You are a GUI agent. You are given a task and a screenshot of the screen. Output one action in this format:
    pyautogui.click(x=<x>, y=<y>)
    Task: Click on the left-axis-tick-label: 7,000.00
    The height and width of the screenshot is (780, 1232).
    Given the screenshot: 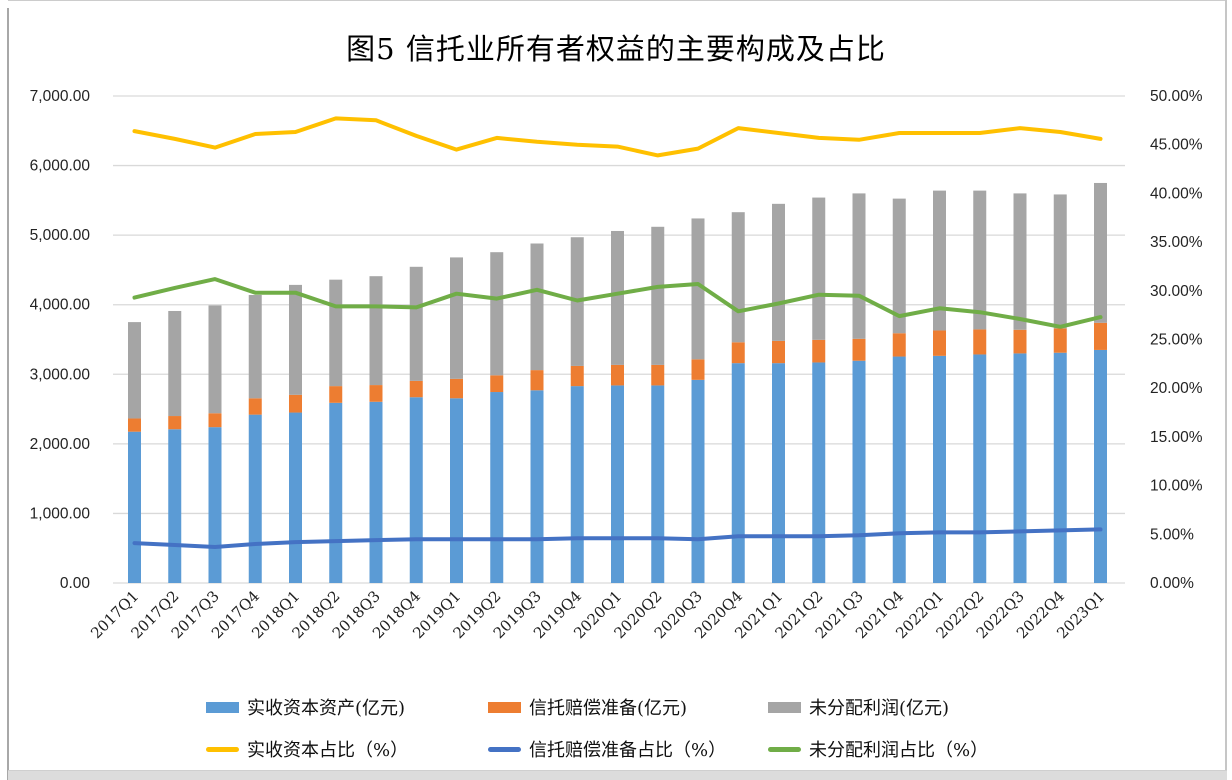 What is the action you would take?
    pyautogui.click(x=60, y=96)
    